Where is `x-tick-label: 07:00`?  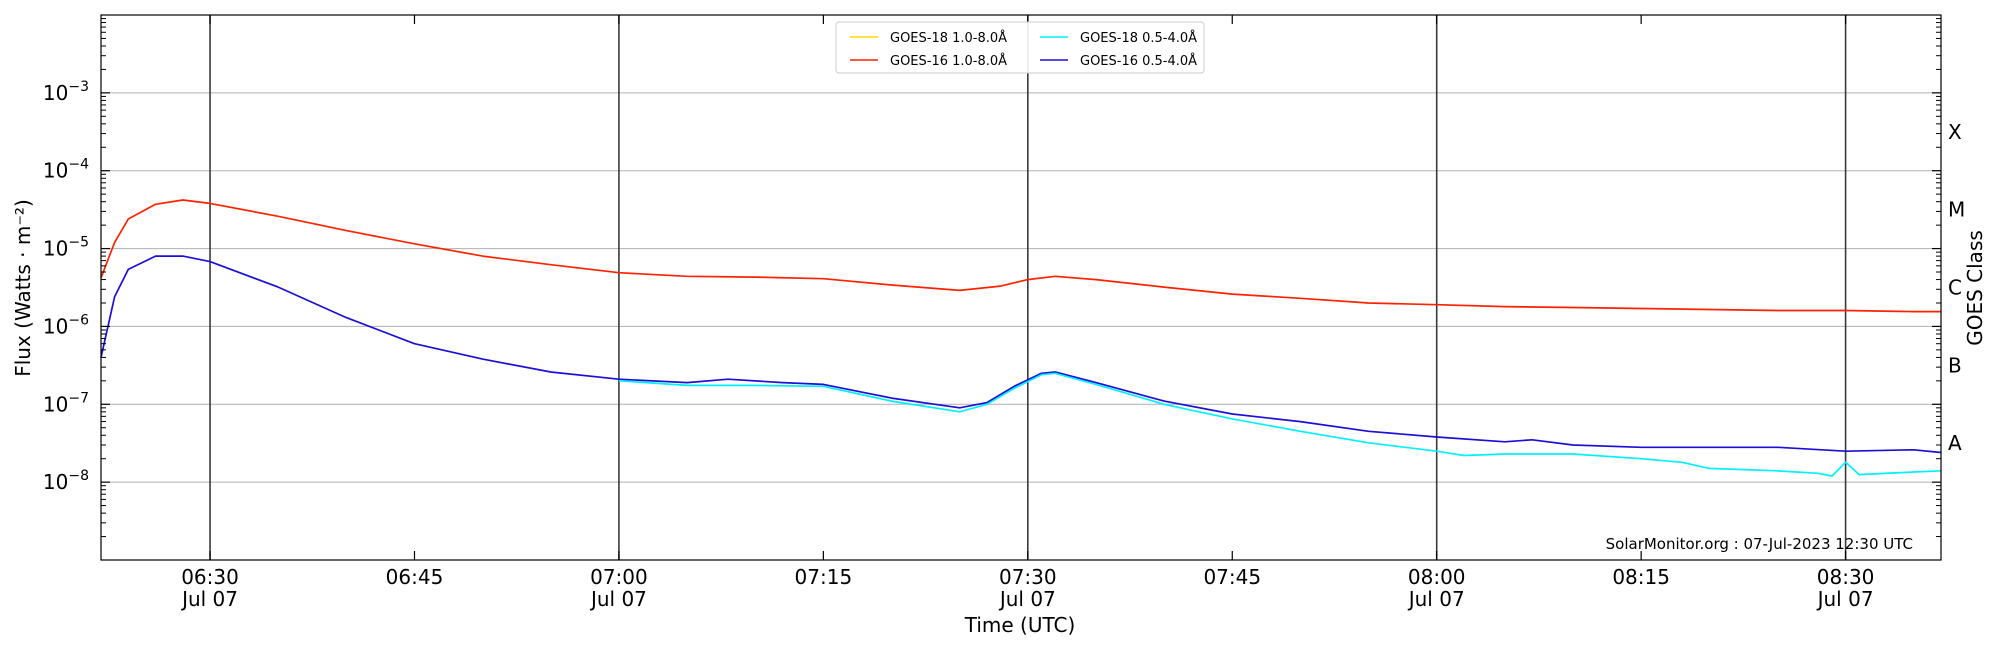
x-tick-label: 07:00 is located at coordinates (619, 577).